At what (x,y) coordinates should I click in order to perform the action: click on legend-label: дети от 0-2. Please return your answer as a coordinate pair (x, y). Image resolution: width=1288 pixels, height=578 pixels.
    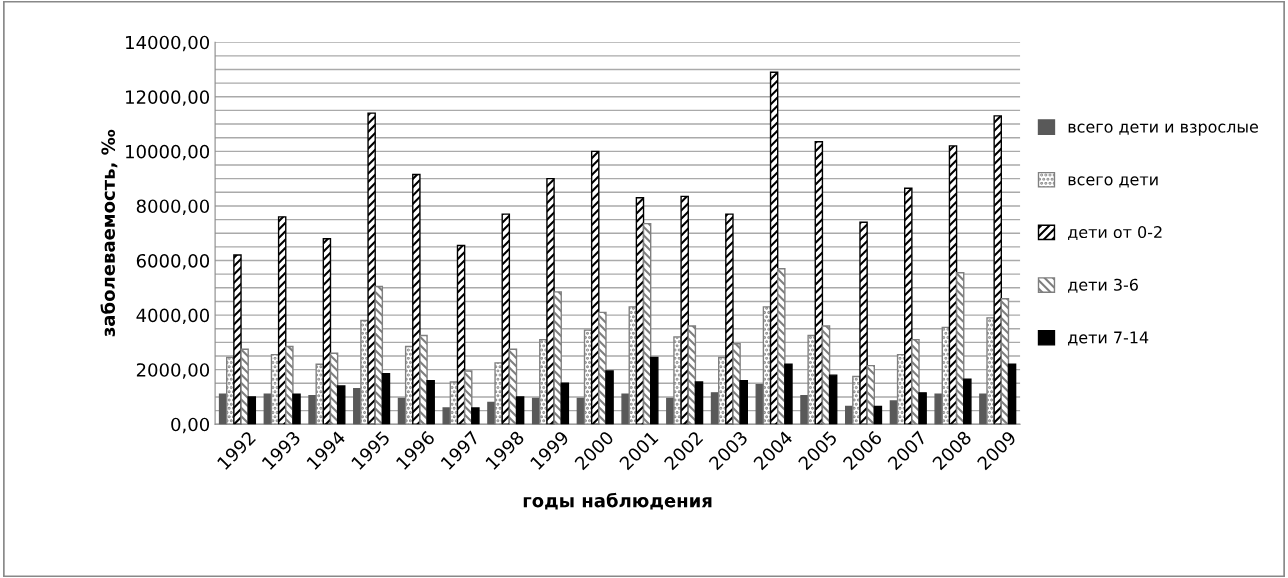
    Looking at the image, I should click on (1115, 233).